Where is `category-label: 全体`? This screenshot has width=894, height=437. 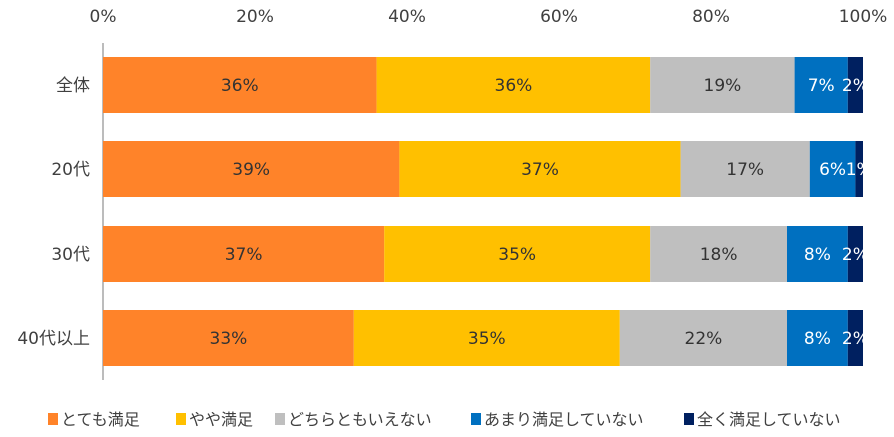
category-label: 全体 is located at coordinates (73, 86).